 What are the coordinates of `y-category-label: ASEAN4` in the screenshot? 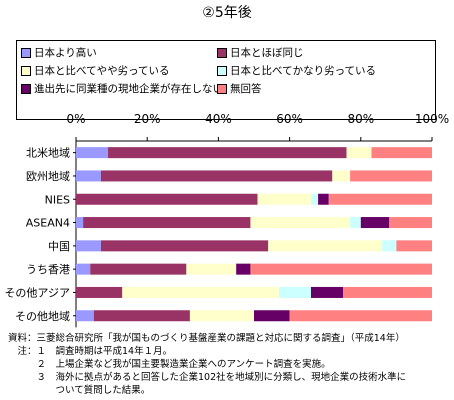 It's located at (48, 223).